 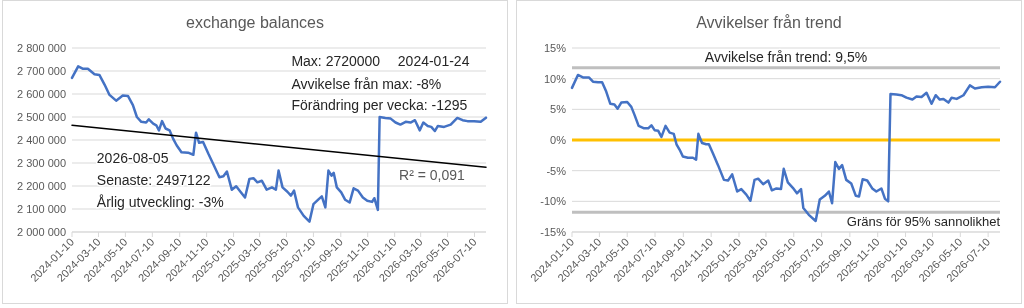 What do you see at coordinates (41, 185) in the screenshot?
I see `y-tick-label: 2 200 000` at bounding box center [41, 185].